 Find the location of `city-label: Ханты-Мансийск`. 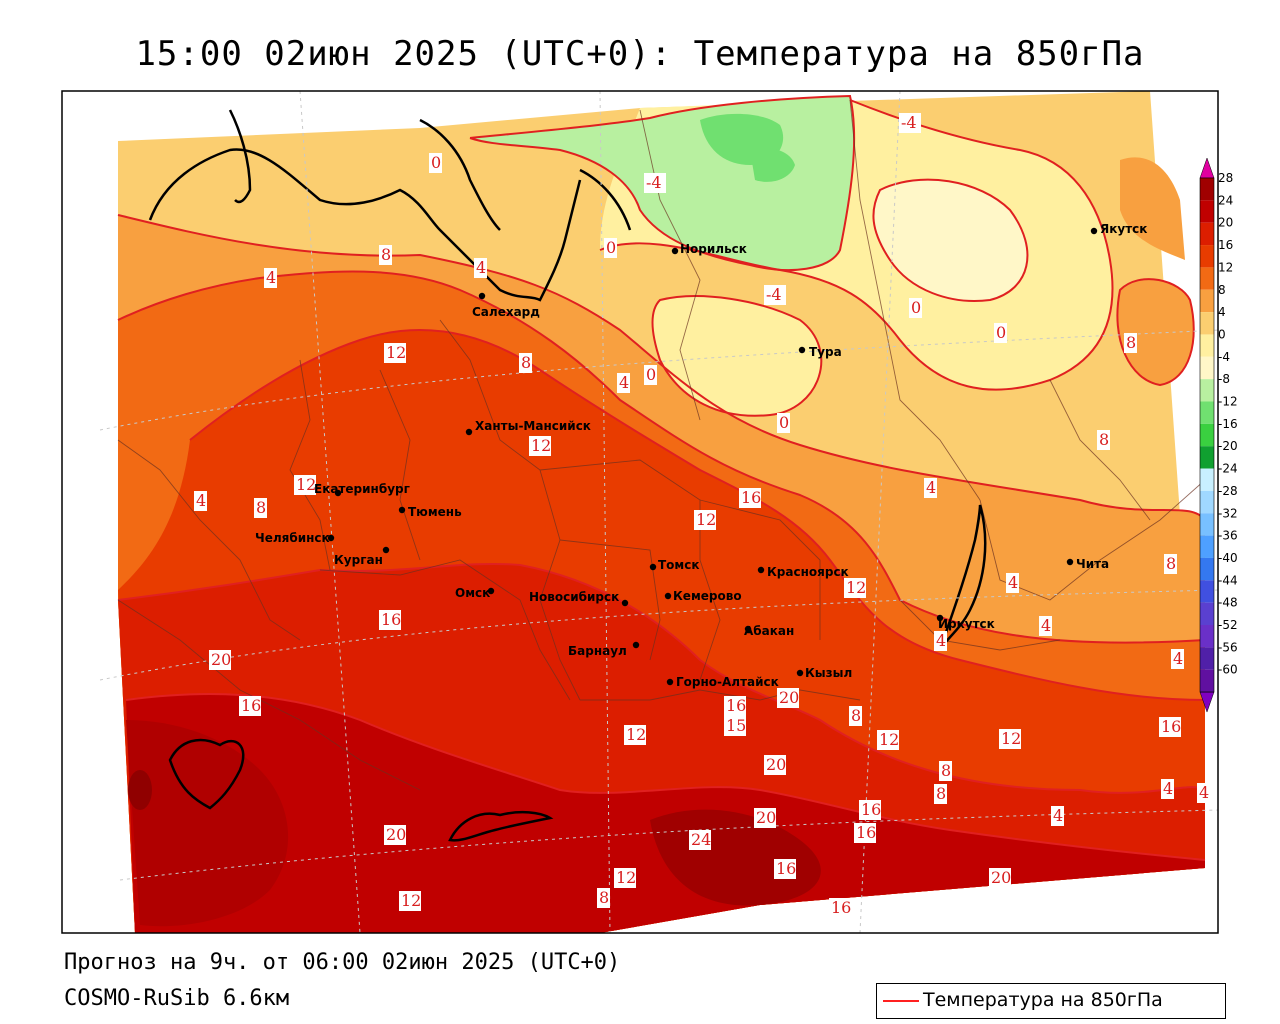

city-label: Ханты-Мансийск is located at coordinates (533, 426).